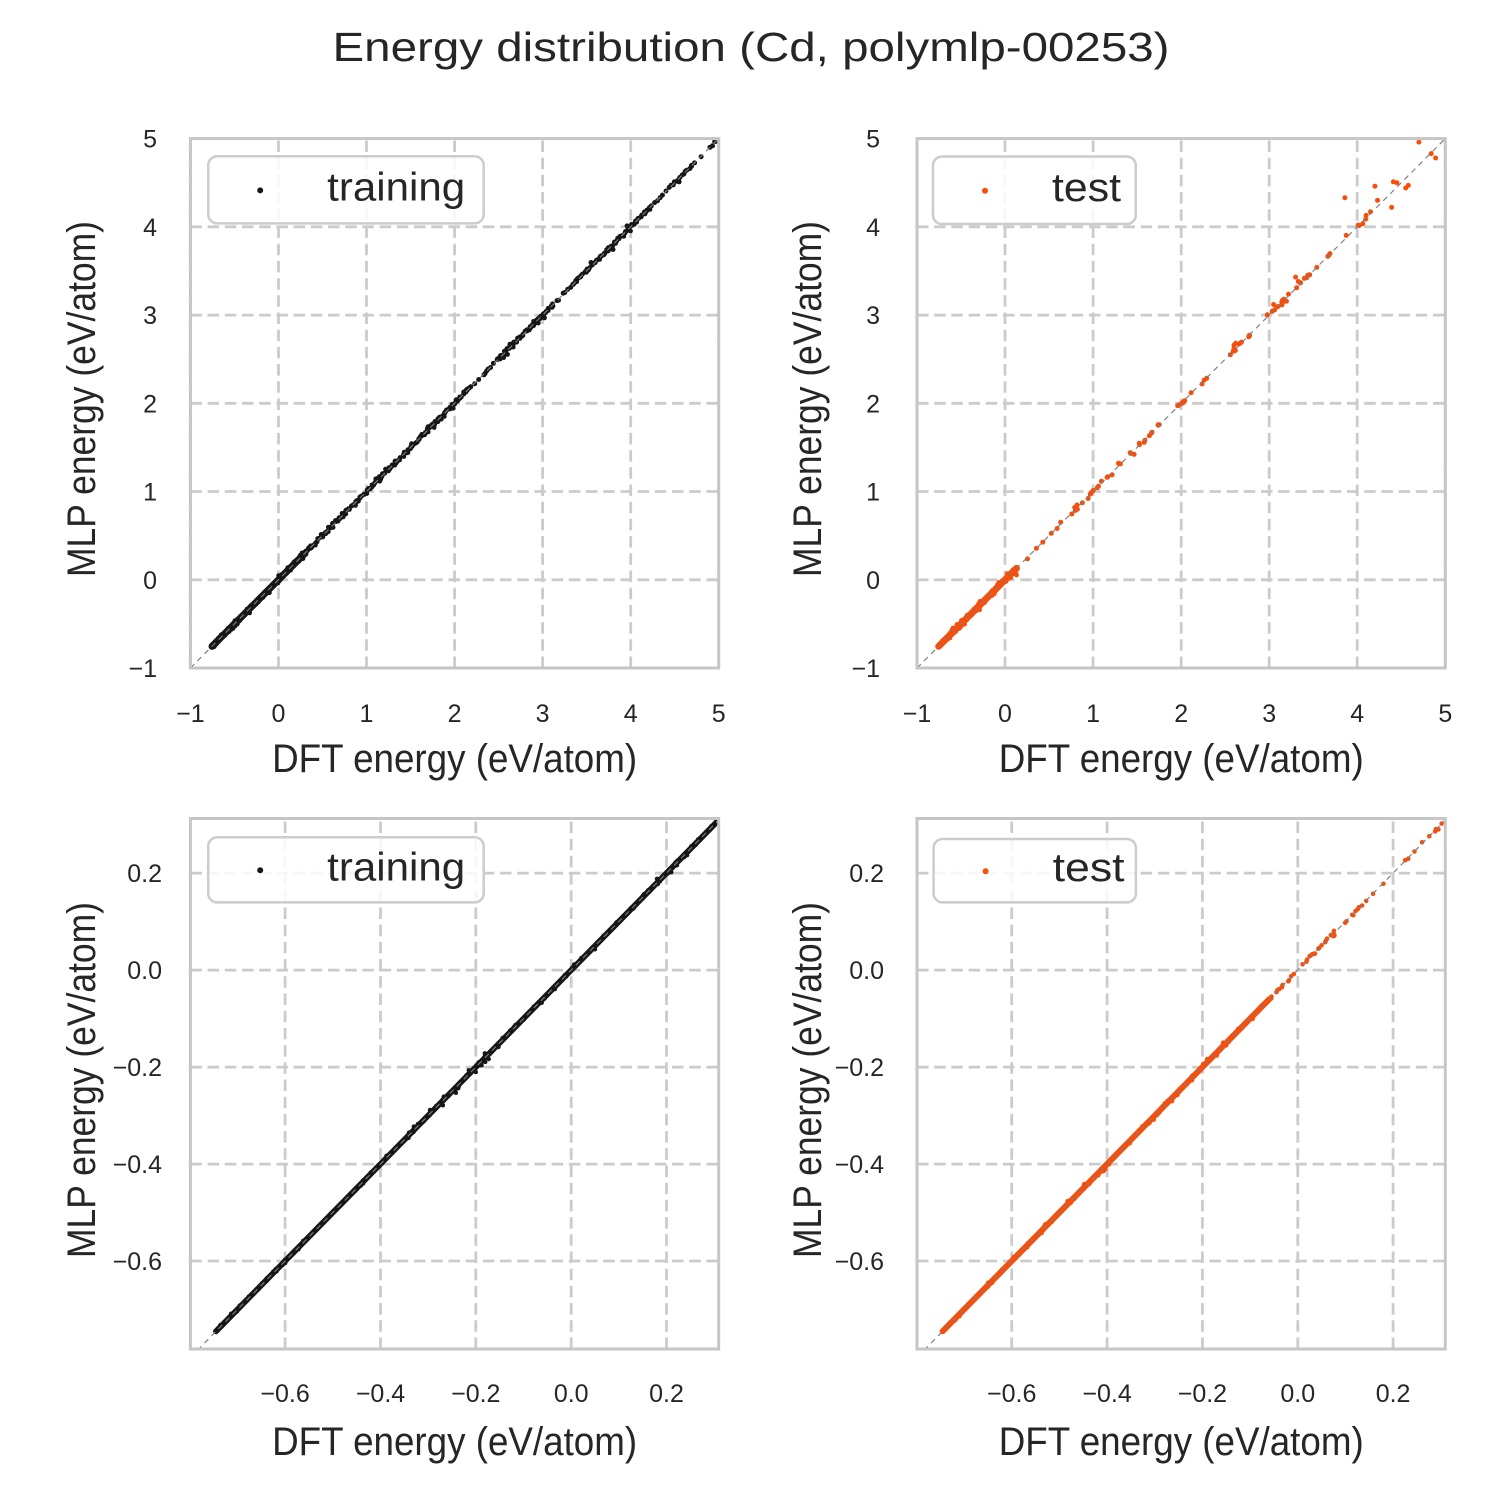  I want to click on svg-text:Energy distribution (Cd, polym: Energy distribution (Cd, polymlp-00253), so click(751, 47).